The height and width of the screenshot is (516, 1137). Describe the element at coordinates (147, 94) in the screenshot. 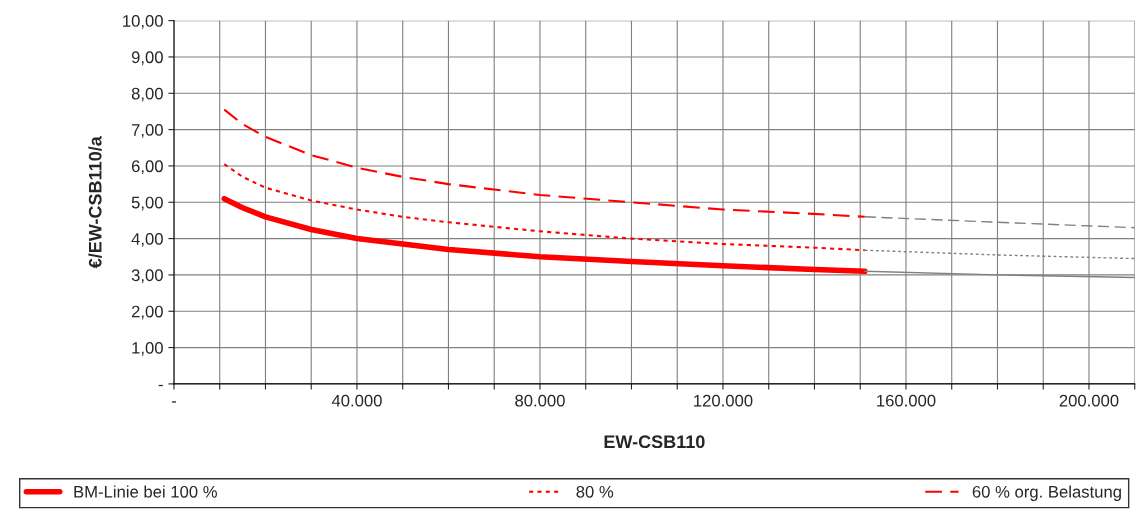

I see `y-tick-label: 8,00` at that location.